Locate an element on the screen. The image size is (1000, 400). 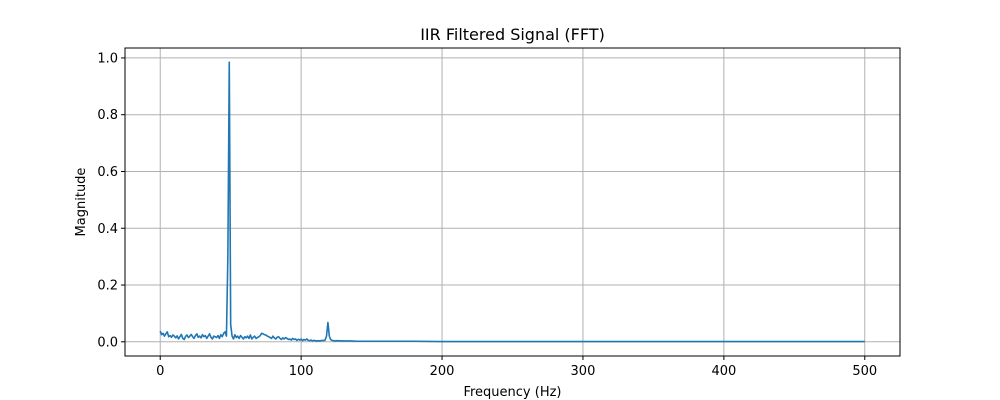
y-tick-label: 0.6 is located at coordinates (107, 172).